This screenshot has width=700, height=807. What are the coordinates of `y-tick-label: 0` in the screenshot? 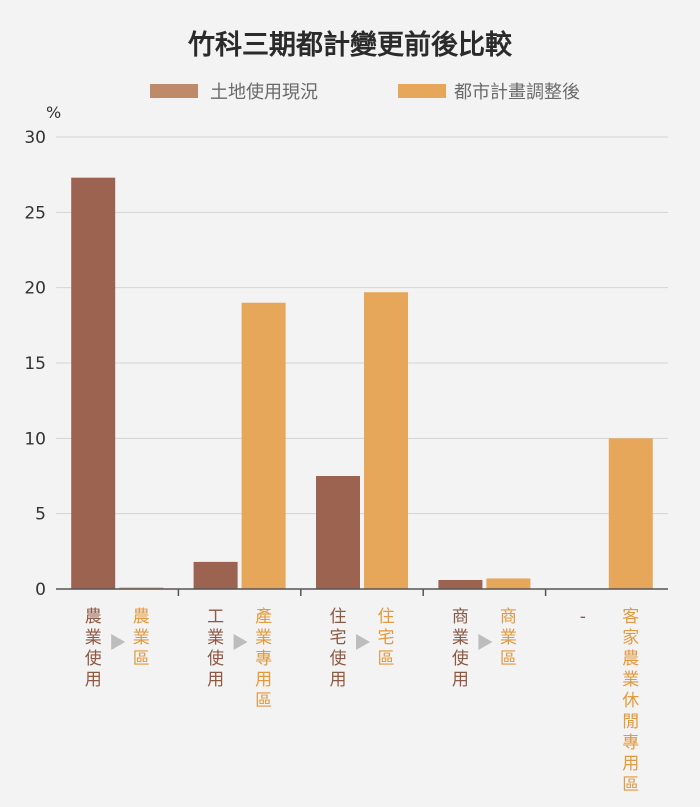 It's located at (40, 590).